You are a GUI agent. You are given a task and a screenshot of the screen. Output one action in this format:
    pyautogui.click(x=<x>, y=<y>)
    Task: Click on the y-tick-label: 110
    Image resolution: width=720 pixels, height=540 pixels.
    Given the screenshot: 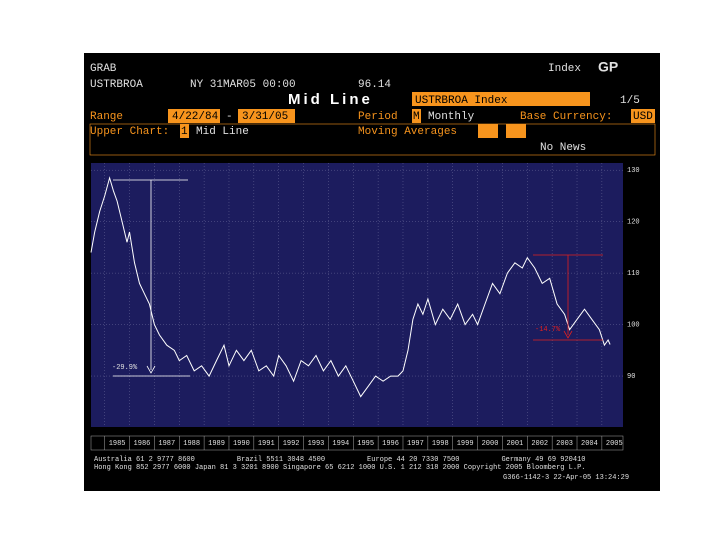 What is the action you would take?
    pyautogui.click(x=633, y=274)
    